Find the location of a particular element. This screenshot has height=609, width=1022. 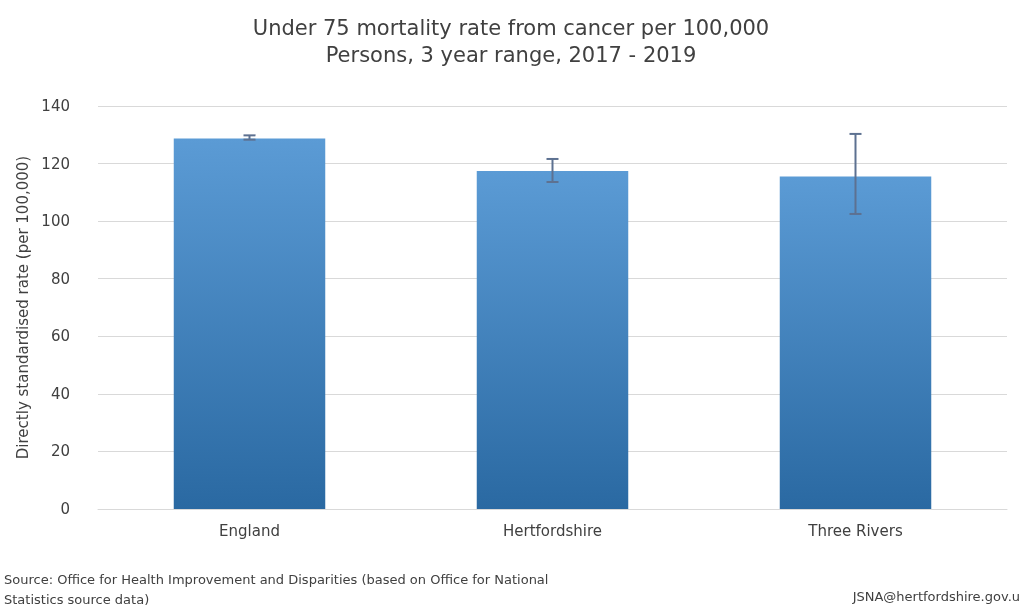

x-tick-label: Three Rivers is located at coordinates (855, 530).